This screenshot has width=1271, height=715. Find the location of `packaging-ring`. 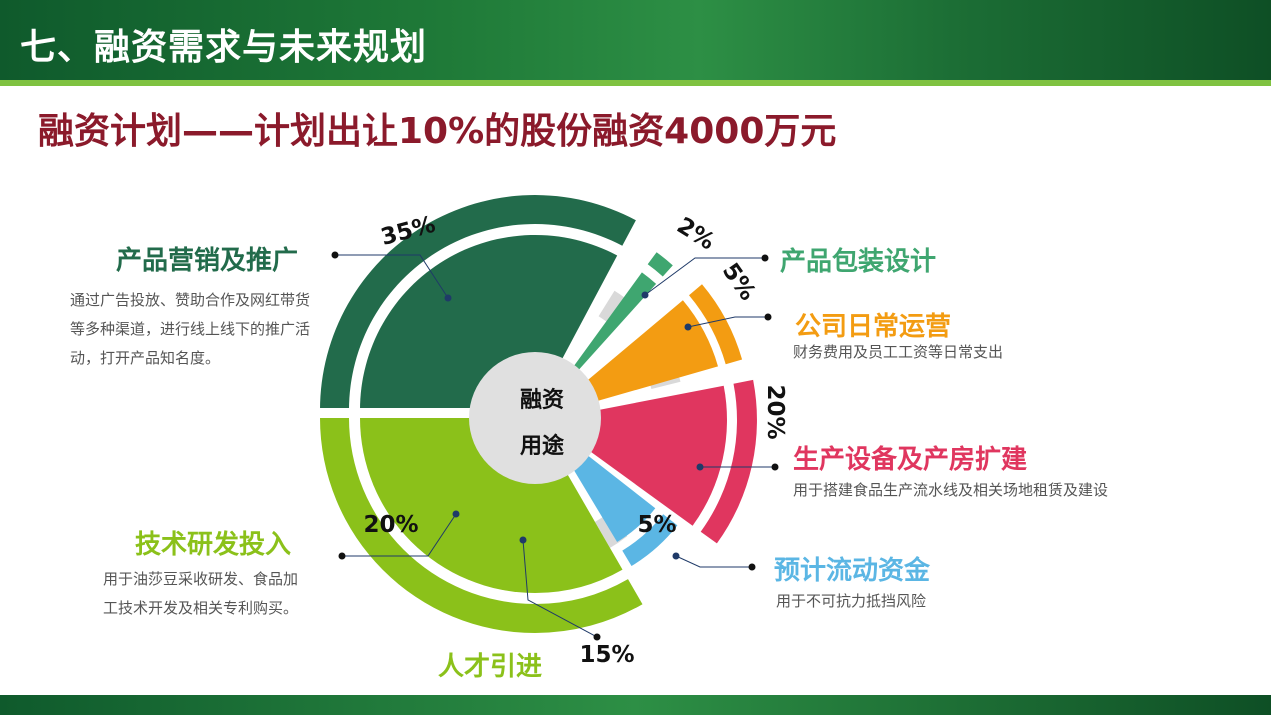

packaging-ring is located at coordinates (660, 264).